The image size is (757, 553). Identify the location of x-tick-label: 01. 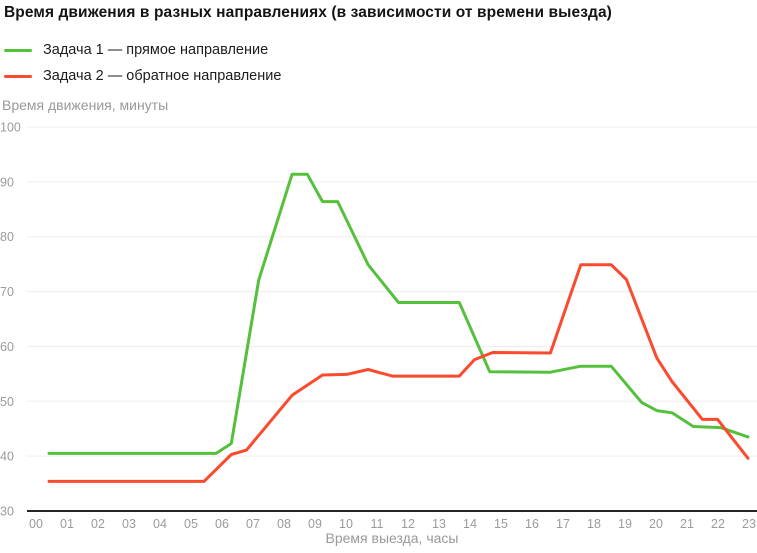
(67, 524).